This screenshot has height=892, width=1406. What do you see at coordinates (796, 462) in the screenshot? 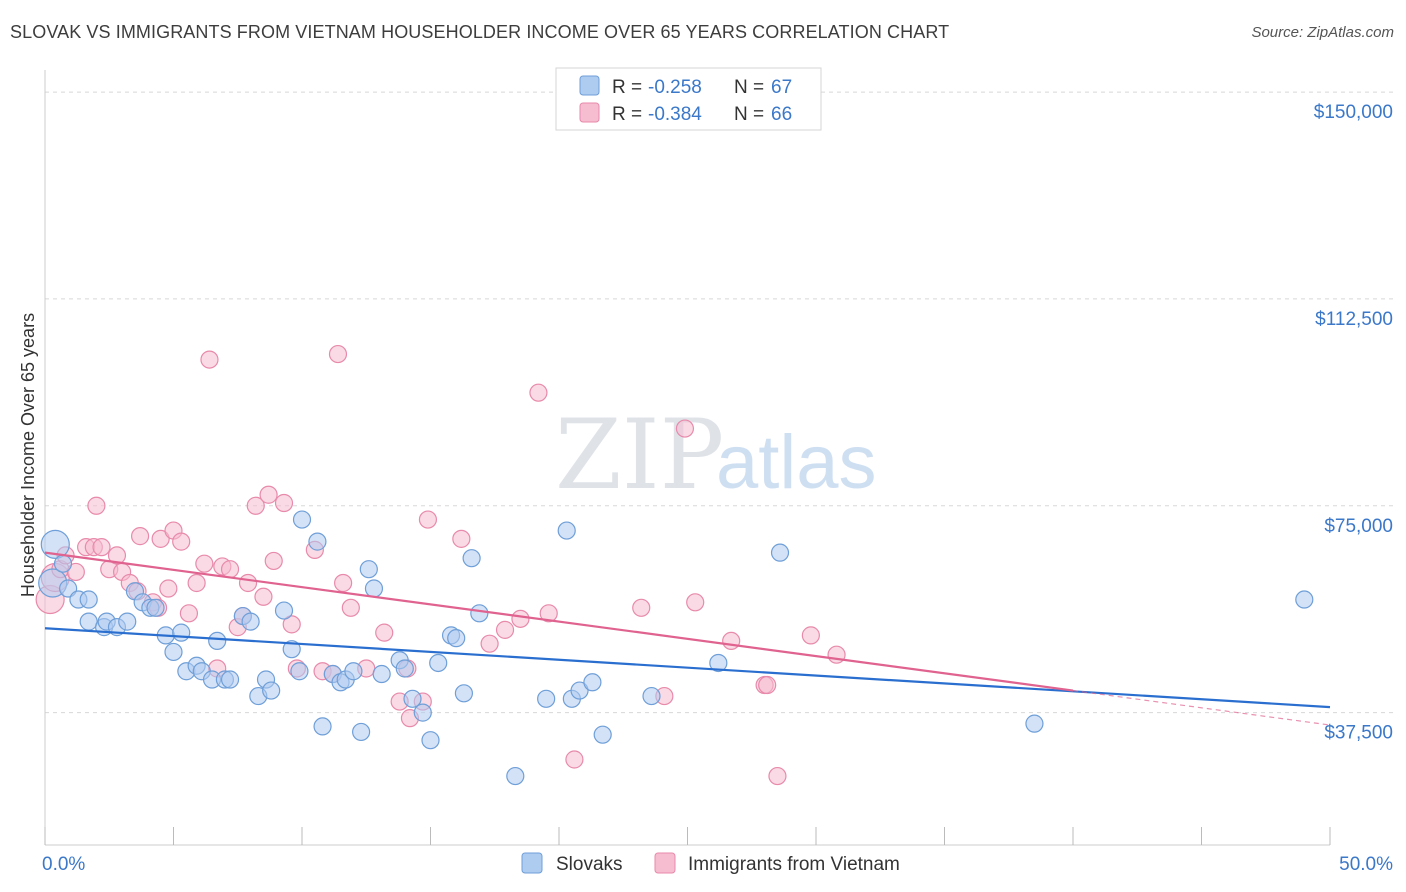
I see `watermark-atlas: atlas` at bounding box center [796, 462].